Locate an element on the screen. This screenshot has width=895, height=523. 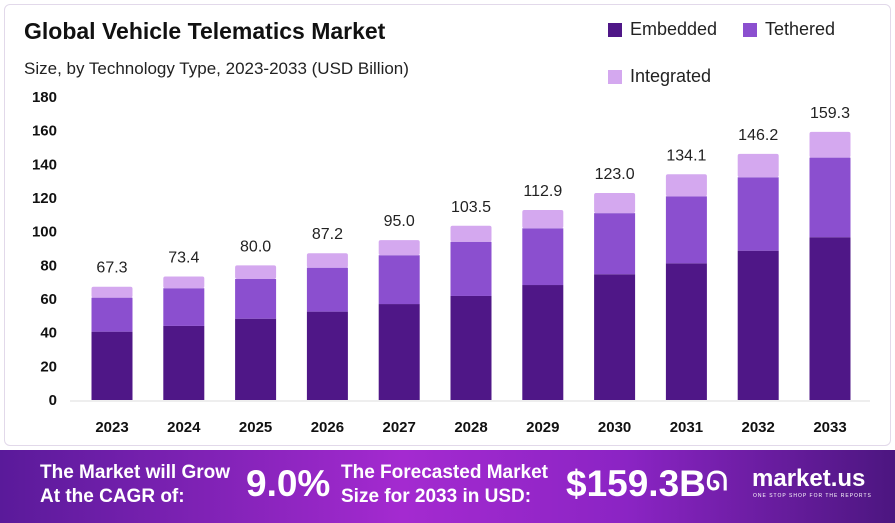
legend-label: Integrated is located at coordinates (671, 76).